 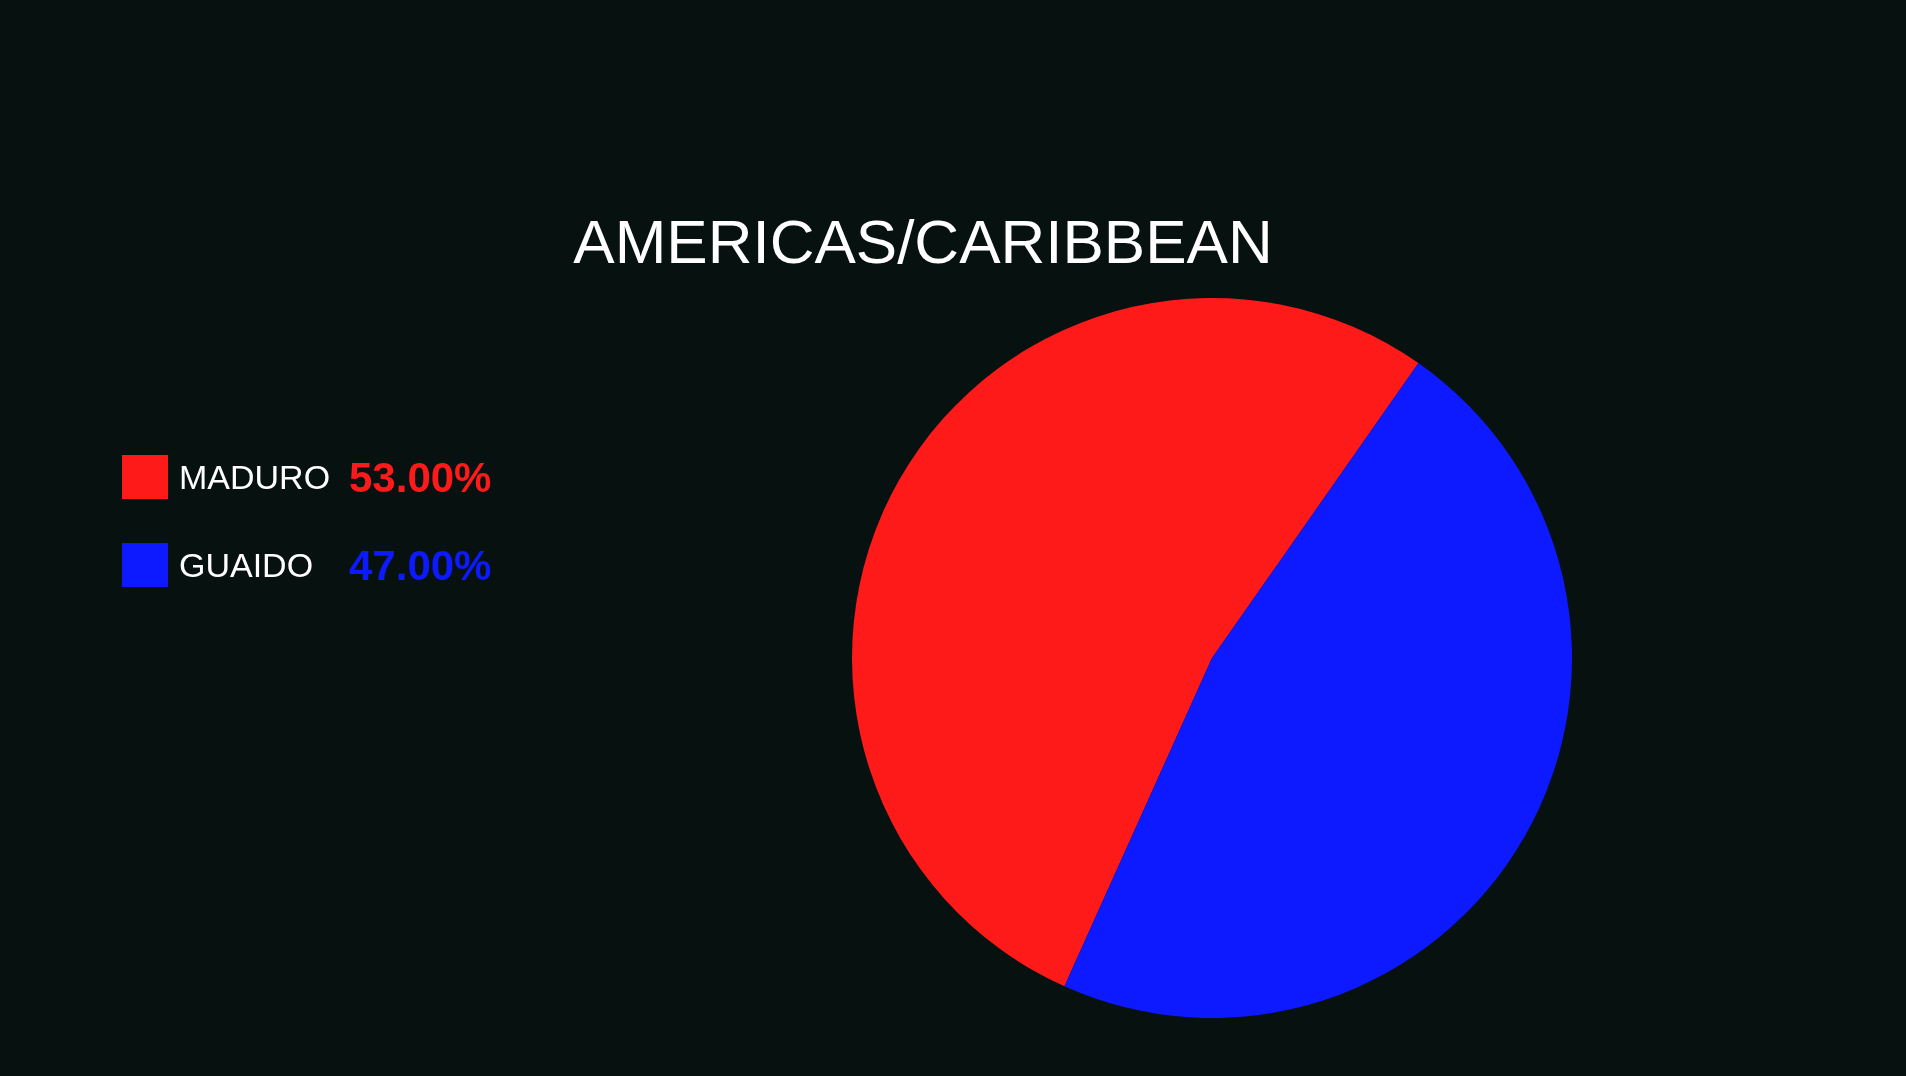 What do you see at coordinates (420, 477) in the screenshot?
I see `data-label: 53.00%` at bounding box center [420, 477].